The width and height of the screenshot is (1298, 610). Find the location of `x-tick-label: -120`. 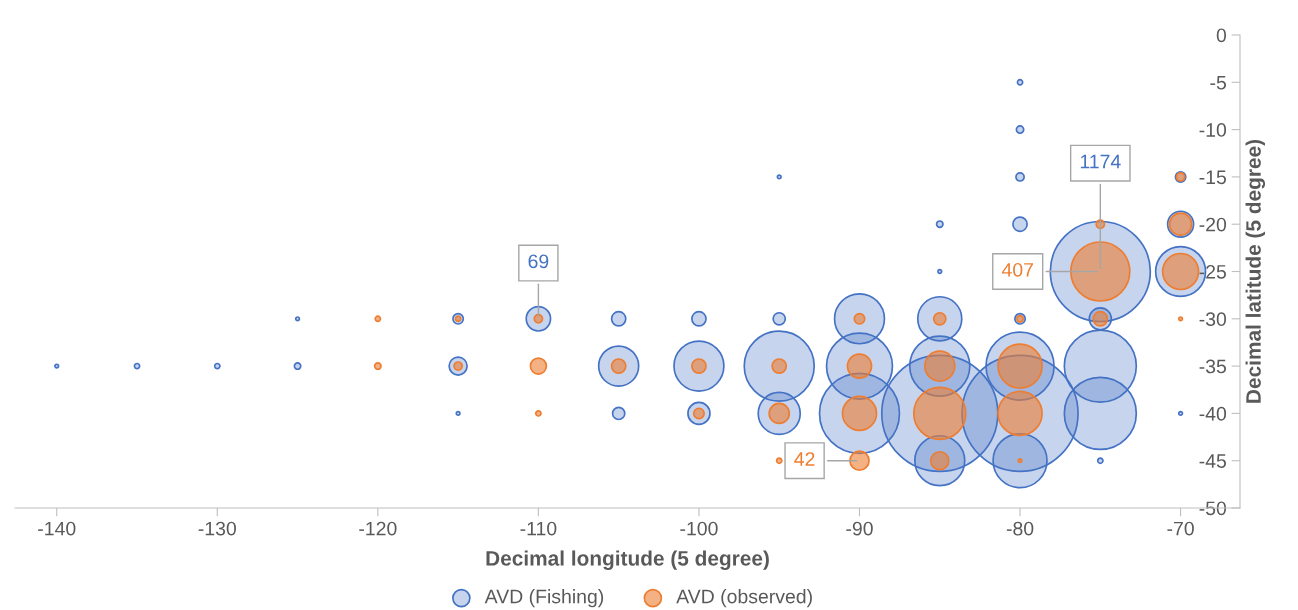

x-tick-label: -120 is located at coordinates (378, 528).